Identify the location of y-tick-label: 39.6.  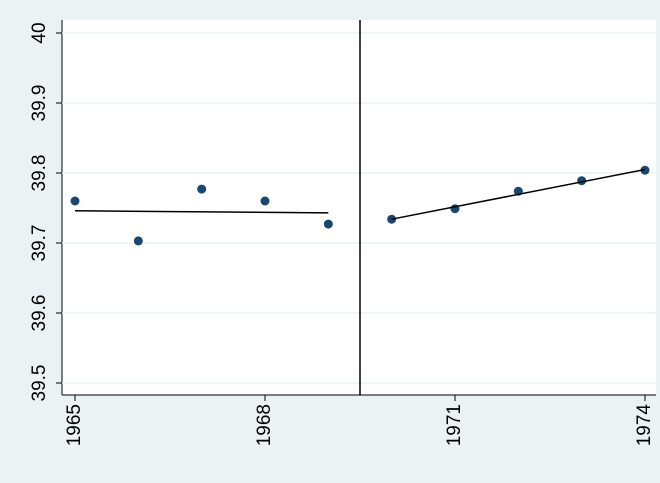
(39, 313).